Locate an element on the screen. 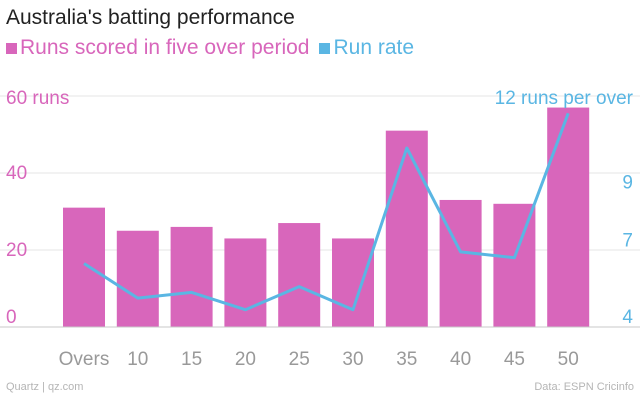  x-tick-label: 50 is located at coordinates (568, 359).